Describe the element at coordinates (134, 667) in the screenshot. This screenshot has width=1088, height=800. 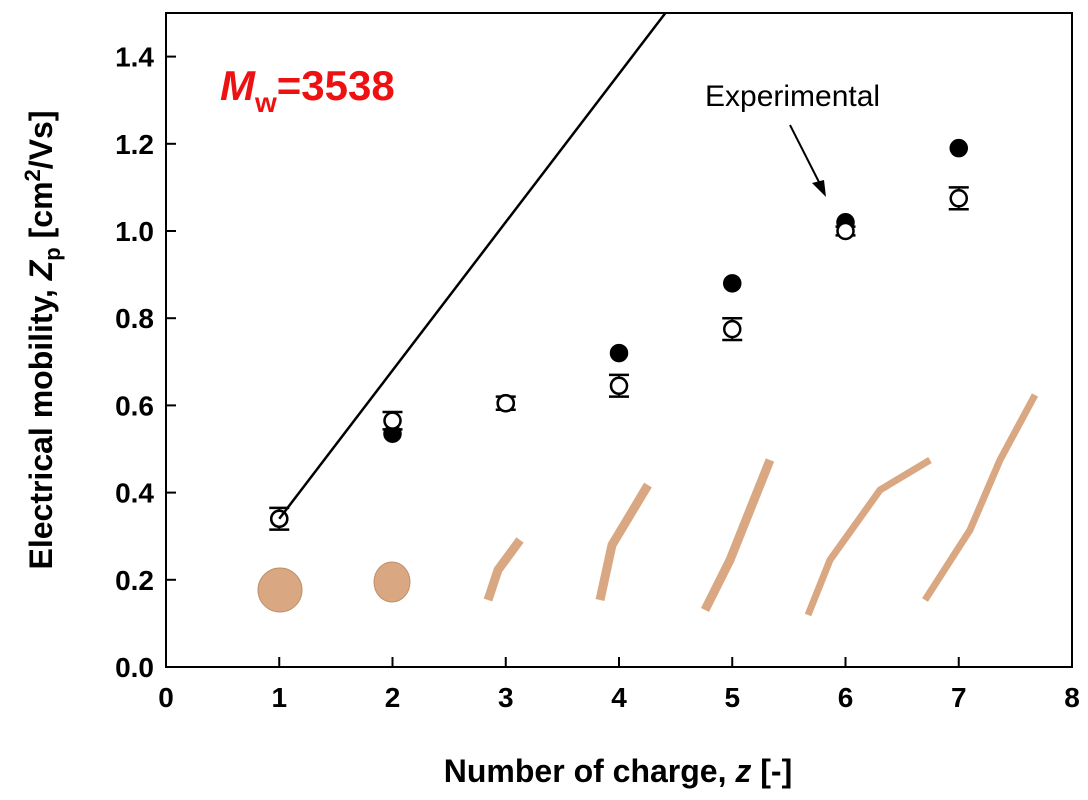
I see `y-tick-label: 0.0` at that location.